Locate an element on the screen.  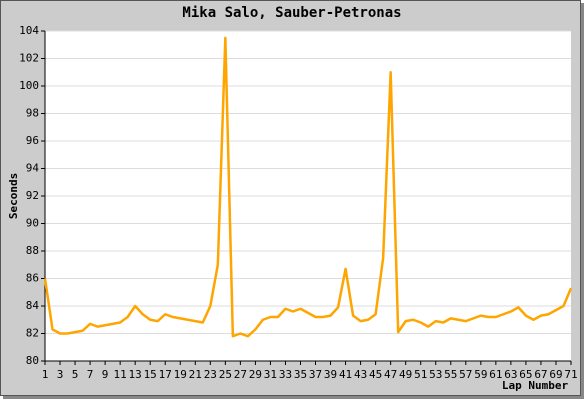
x-tick-label: 59 is located at coordinates (480, 374).